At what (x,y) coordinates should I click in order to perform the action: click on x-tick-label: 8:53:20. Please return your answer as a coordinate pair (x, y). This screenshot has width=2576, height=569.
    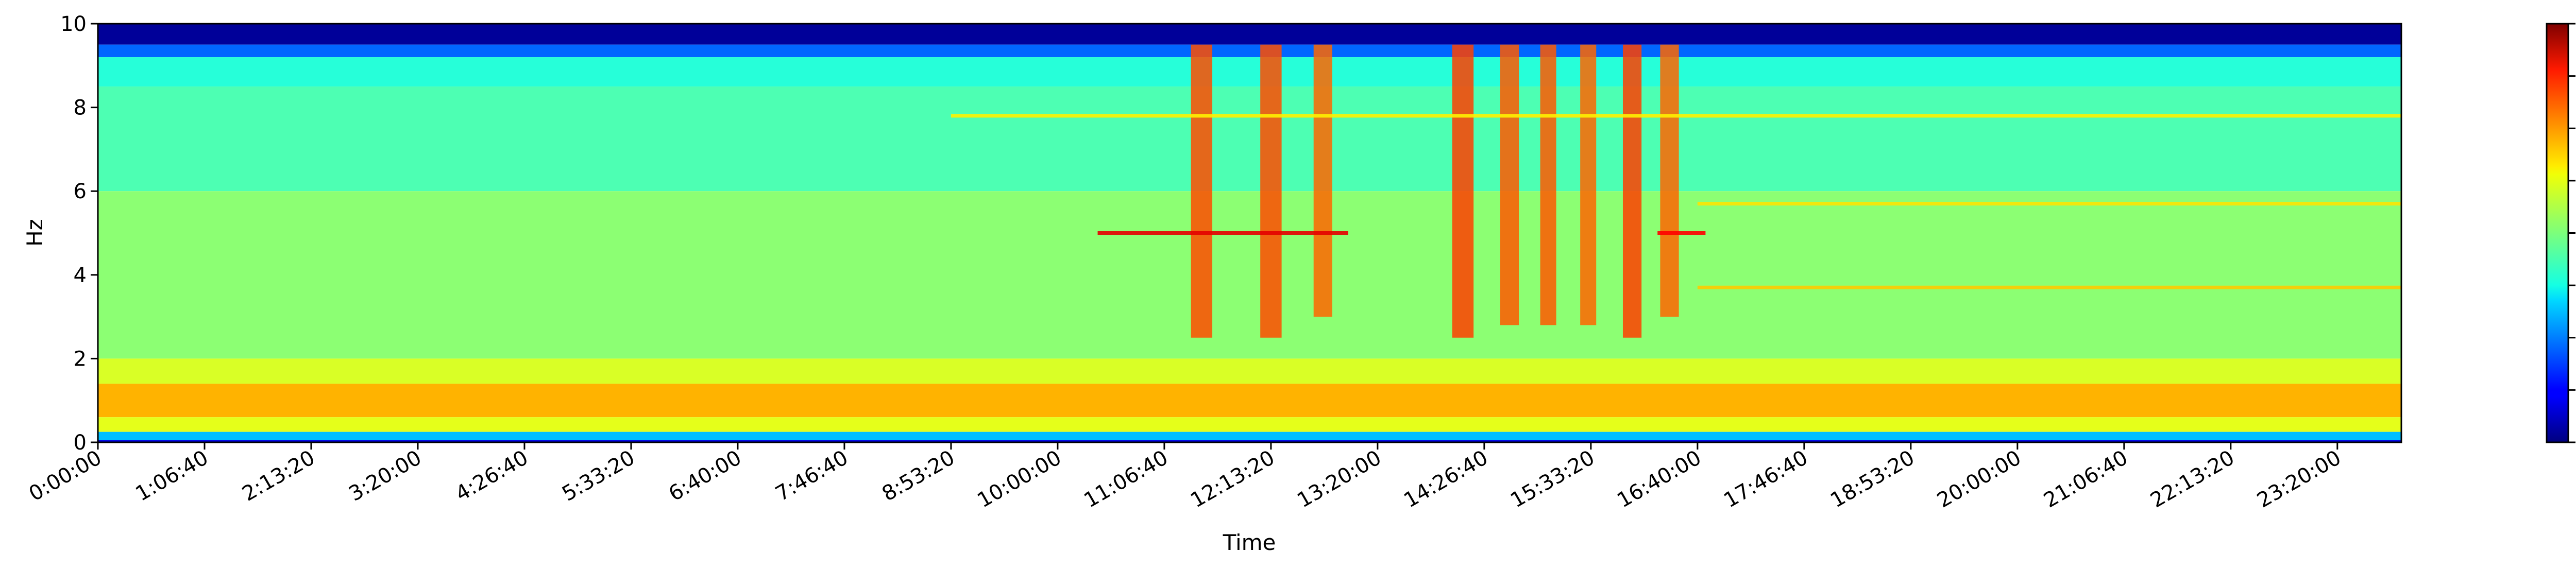
    Looking at the image, I should click on (918, 476).